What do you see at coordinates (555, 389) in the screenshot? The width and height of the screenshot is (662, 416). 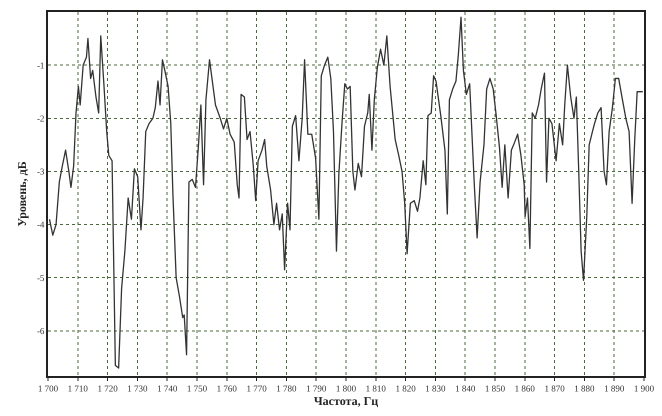 I see `x-tick-label: 1 870` at bounding box center [555, 389].